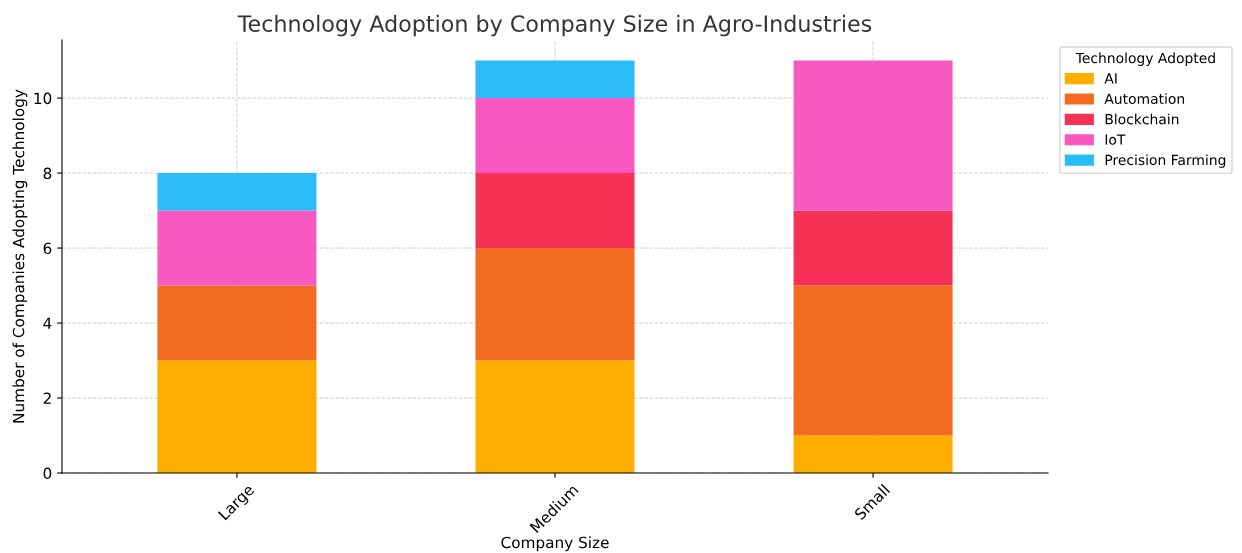  What do you see at coordinates (1145, 59) in the screenshot?
I see `legend-title: Technology Adopted` at bounding box center [1145, 59].